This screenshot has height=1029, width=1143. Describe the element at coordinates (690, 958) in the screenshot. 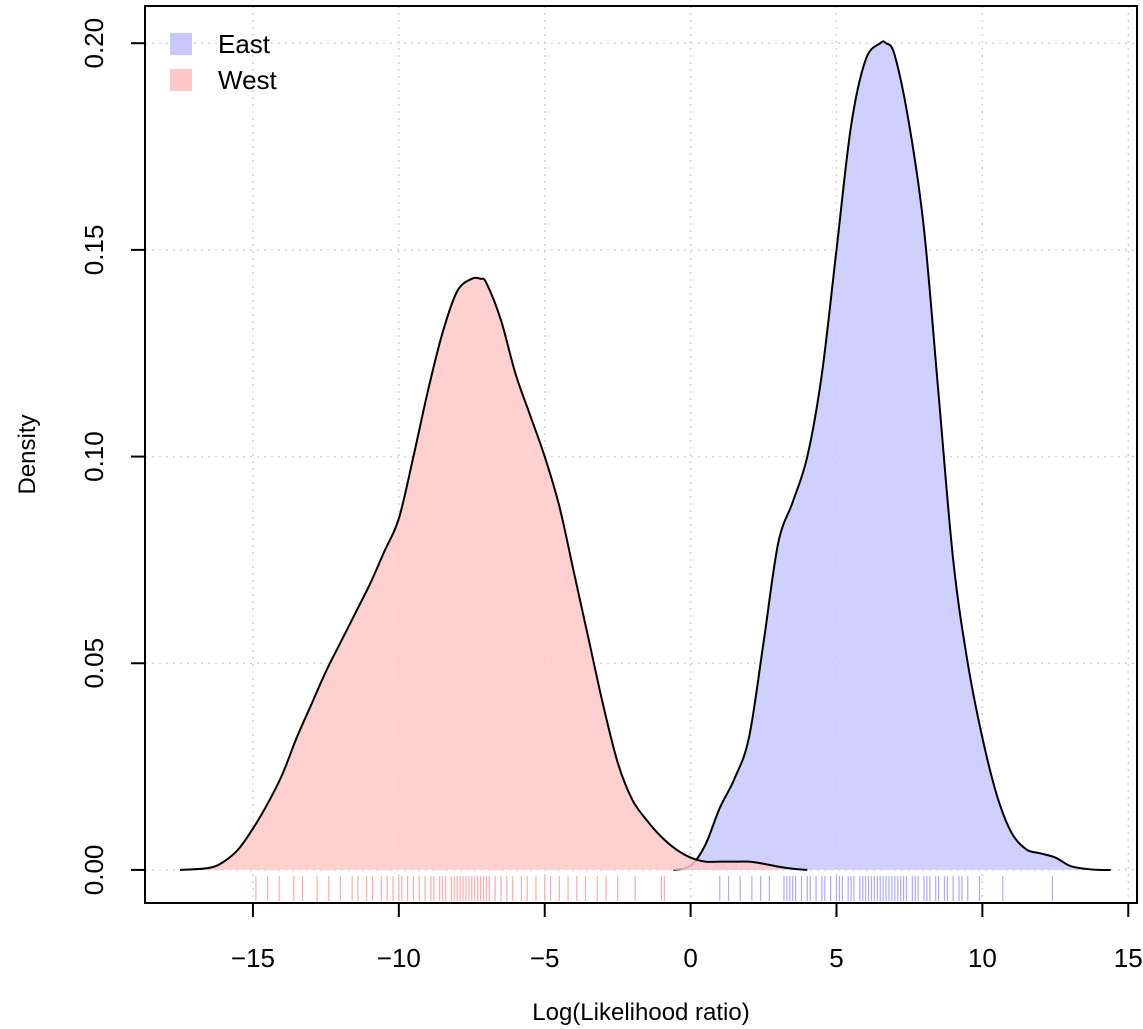

I see `x-tick-label: 0` at that location.